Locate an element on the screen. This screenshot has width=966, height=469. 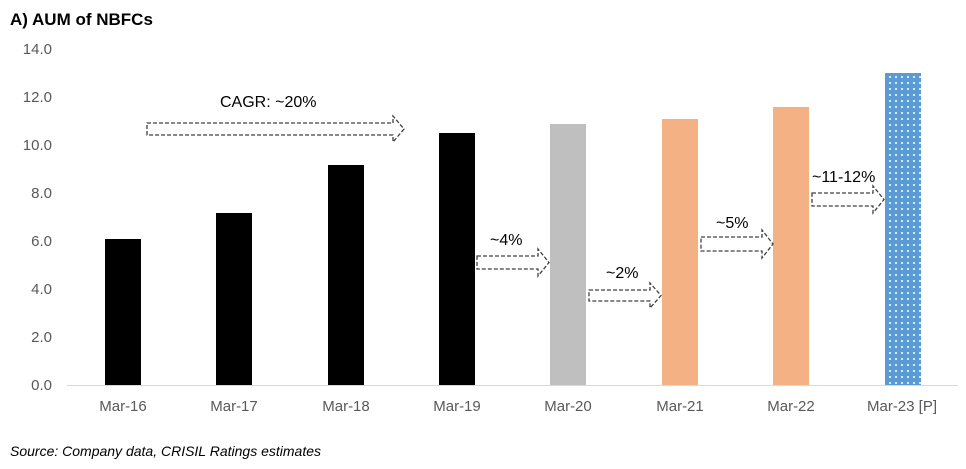
x-tick: Mar-22 is located at coordinates (791, 406).